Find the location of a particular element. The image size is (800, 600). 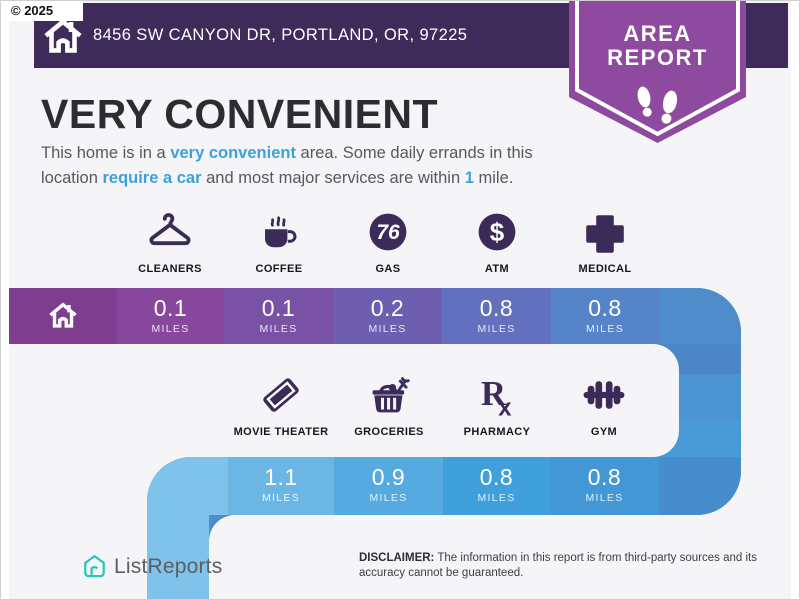

property-address: 8456 SW CANYON DR, PORTLAND, OR, 97225 is located at coordinates (280, 35).